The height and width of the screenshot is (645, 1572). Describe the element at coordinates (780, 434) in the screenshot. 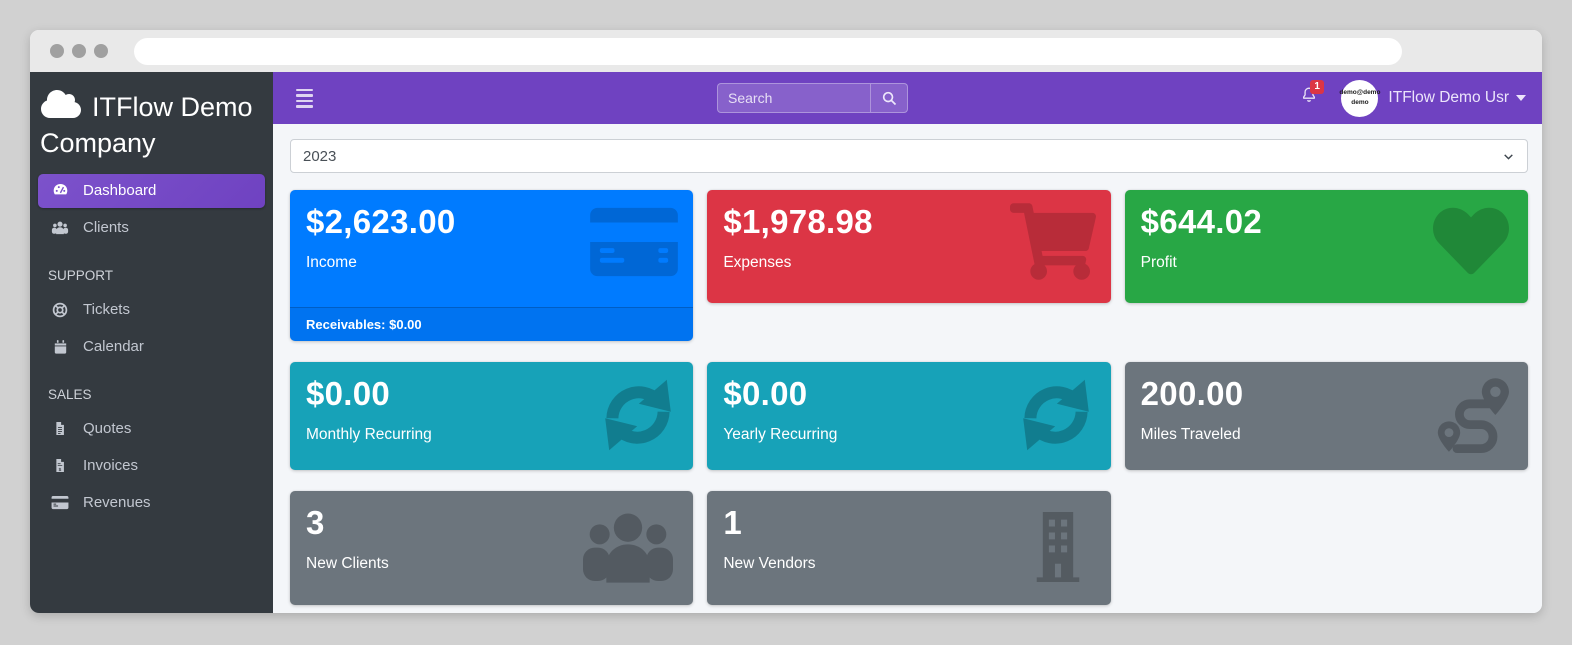

I see `yearly-recurring-label: Yearly Recurring` at that location.